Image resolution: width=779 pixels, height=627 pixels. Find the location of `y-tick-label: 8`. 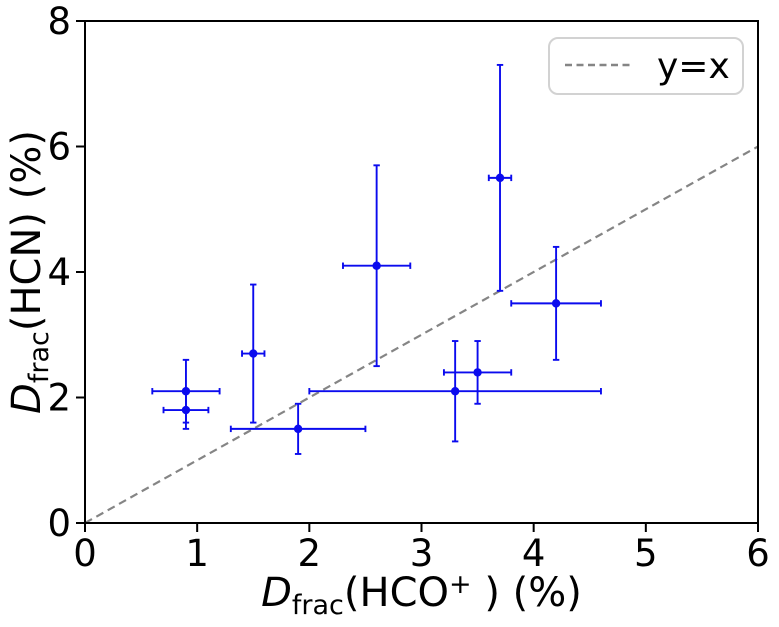

y-tick-label: 8 is located at coordinates (59, 21).